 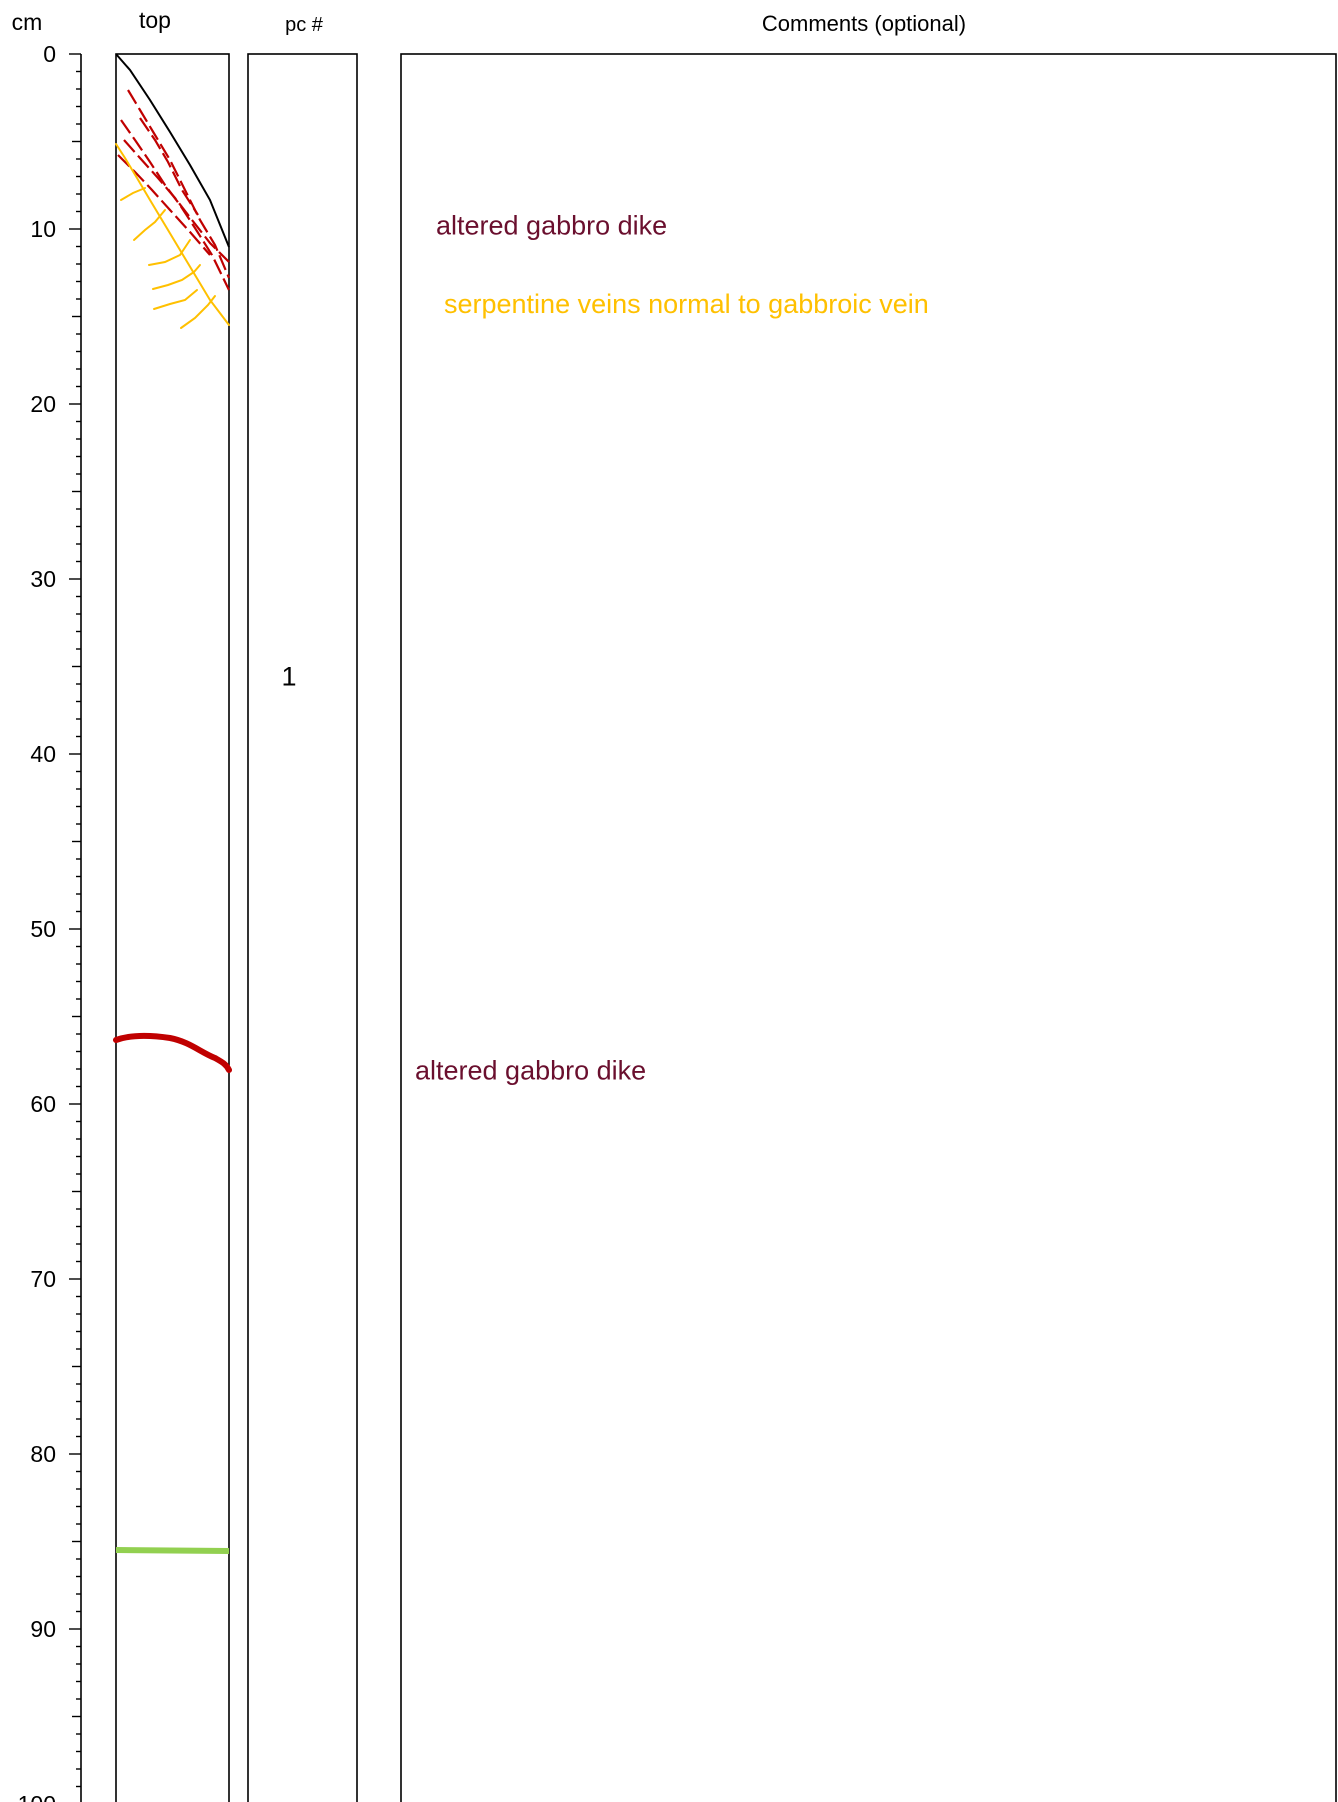 What do you see at coordinates (43, 1279) in the screenshot?
I see `depth-tick-label: 70` at bounding box center [43, 1279].